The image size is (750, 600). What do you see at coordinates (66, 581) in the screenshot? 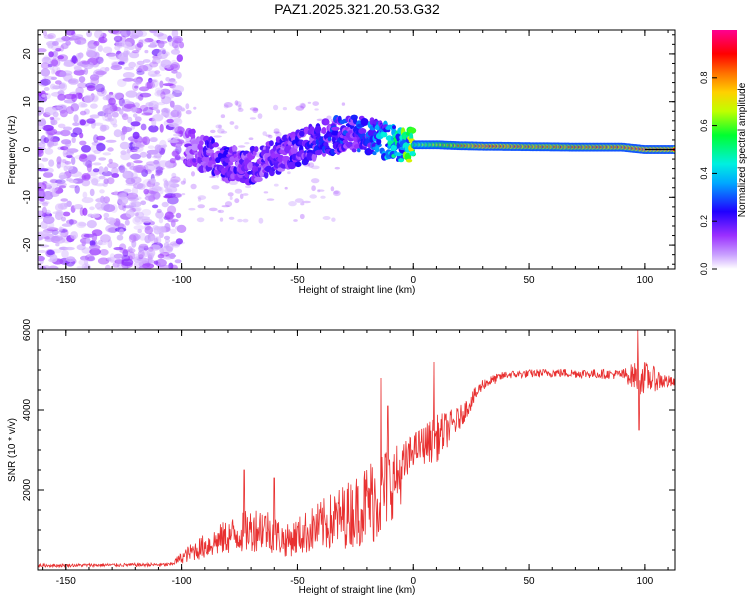
I see `x-tick-label: -150` at bounding box center [66, 581].